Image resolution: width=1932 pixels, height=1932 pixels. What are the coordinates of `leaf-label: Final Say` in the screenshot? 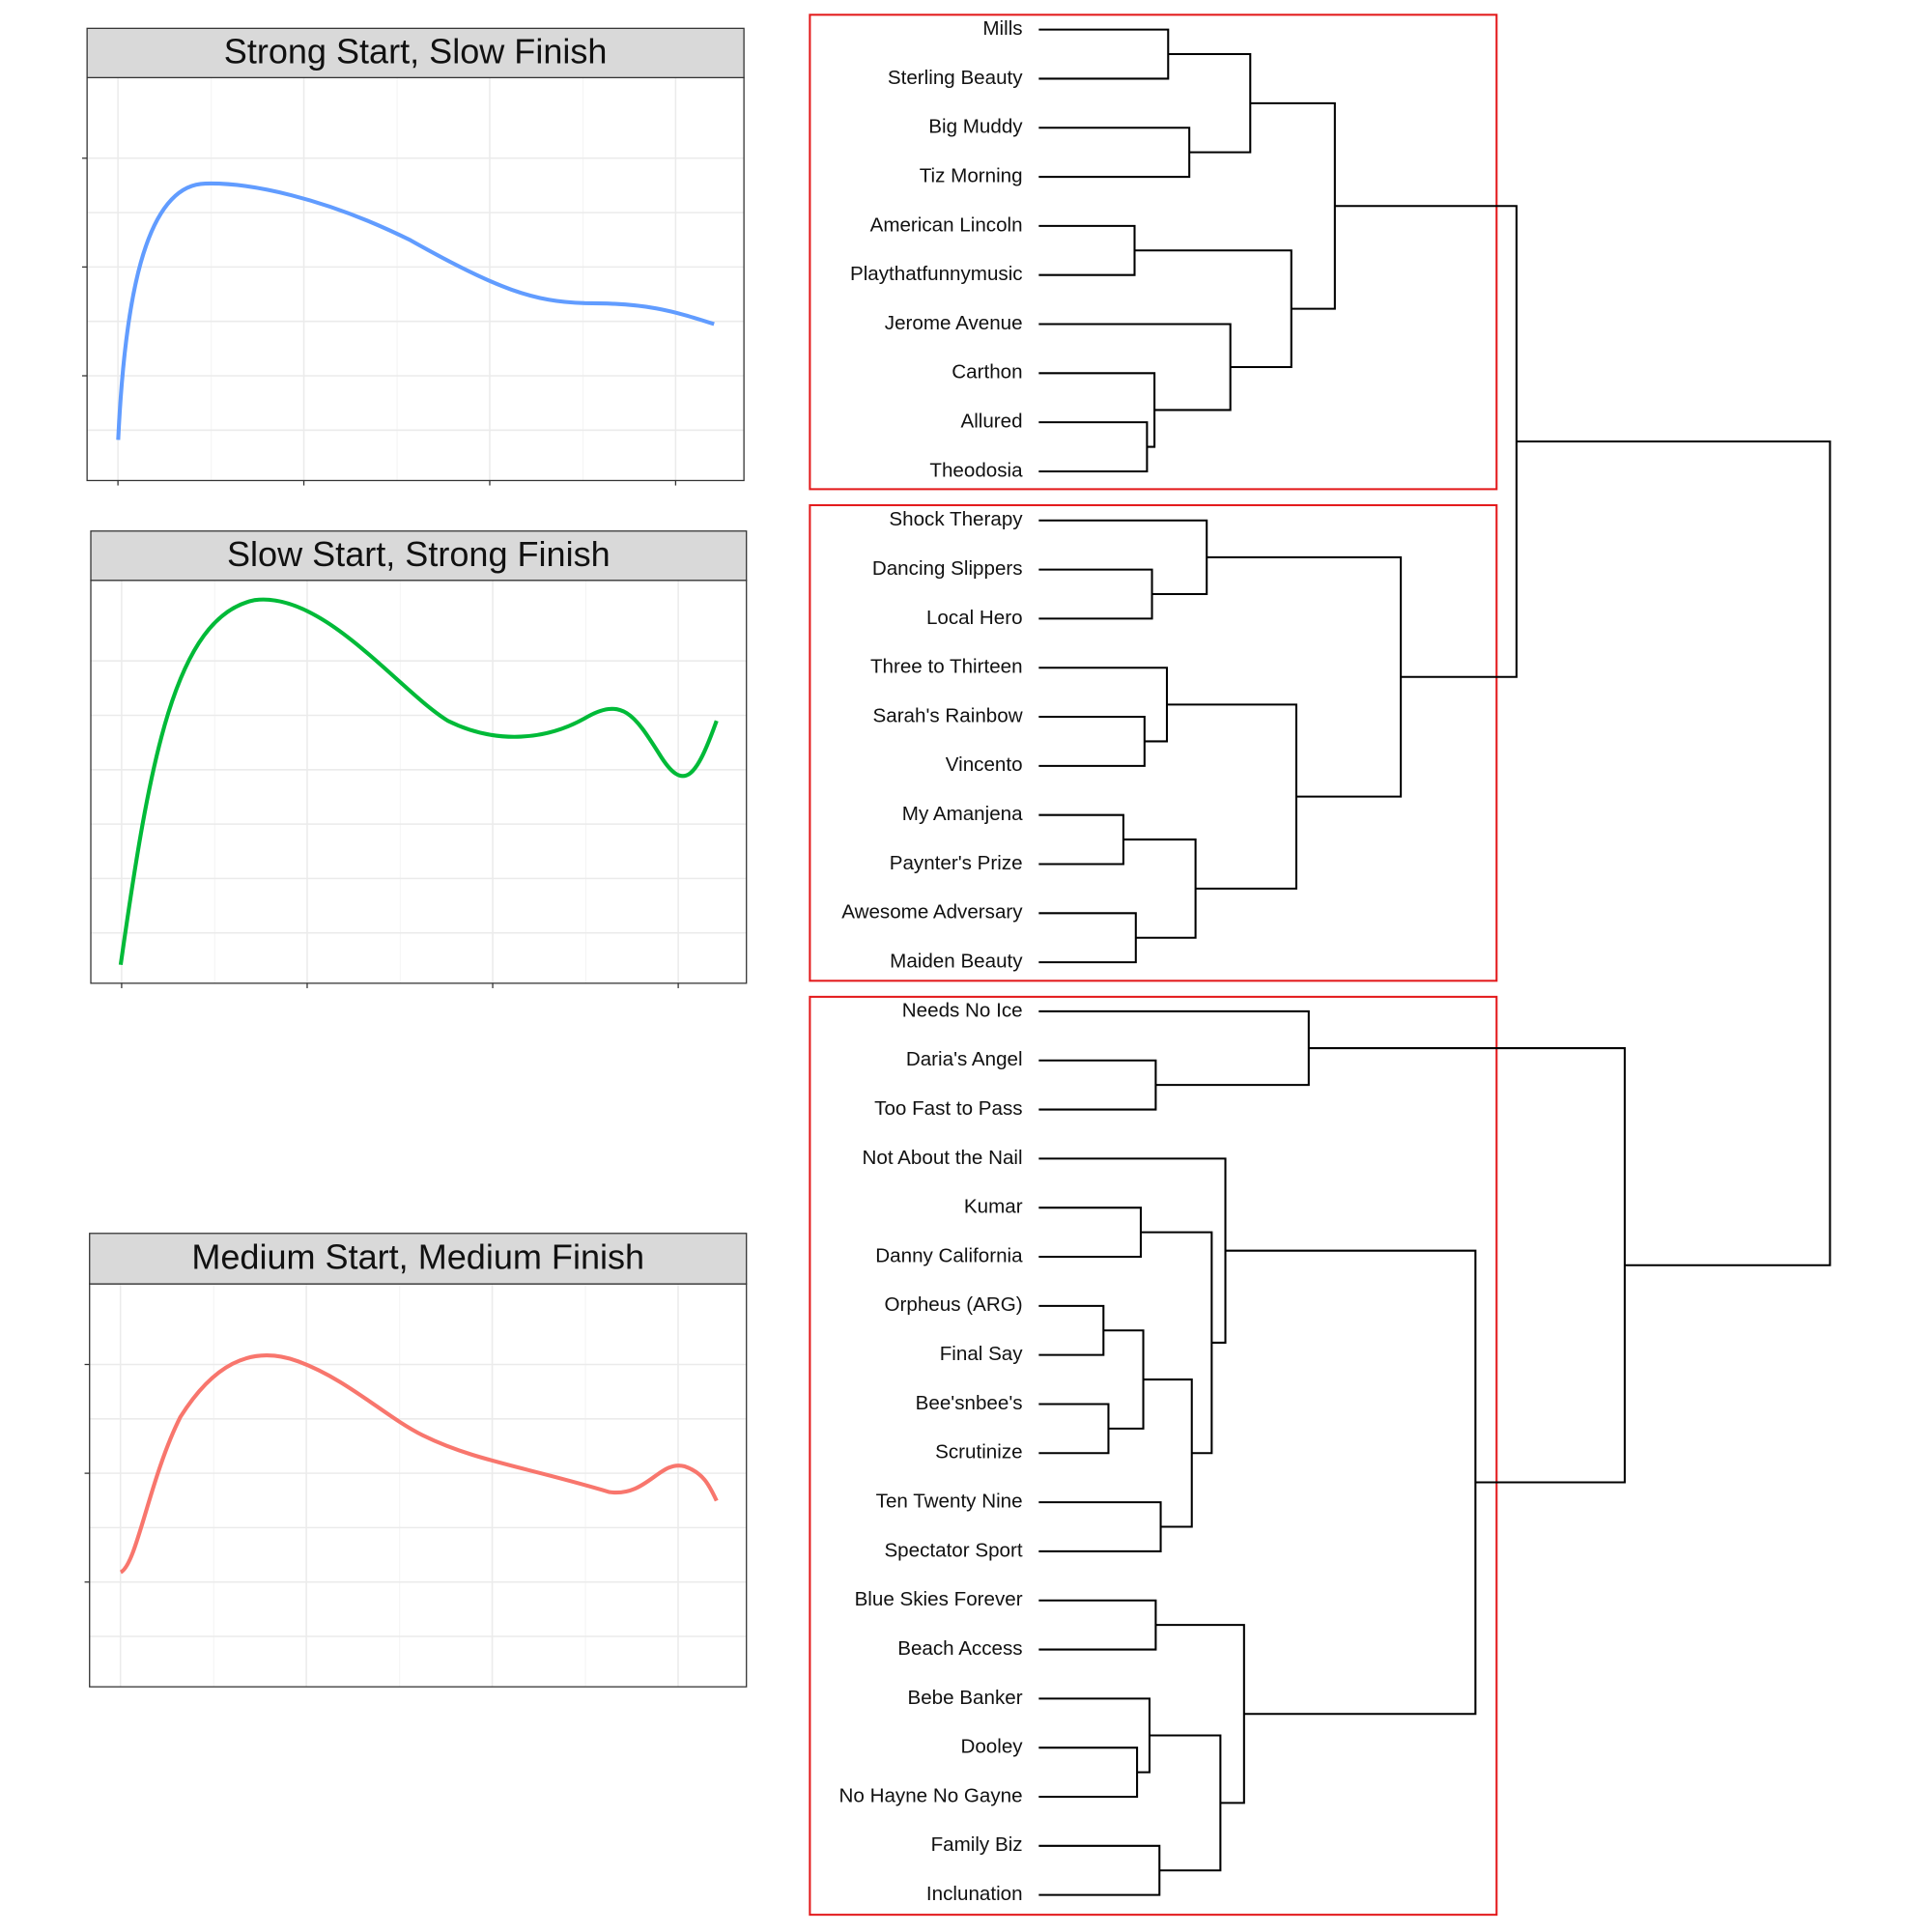 It's located at (982, 1354).